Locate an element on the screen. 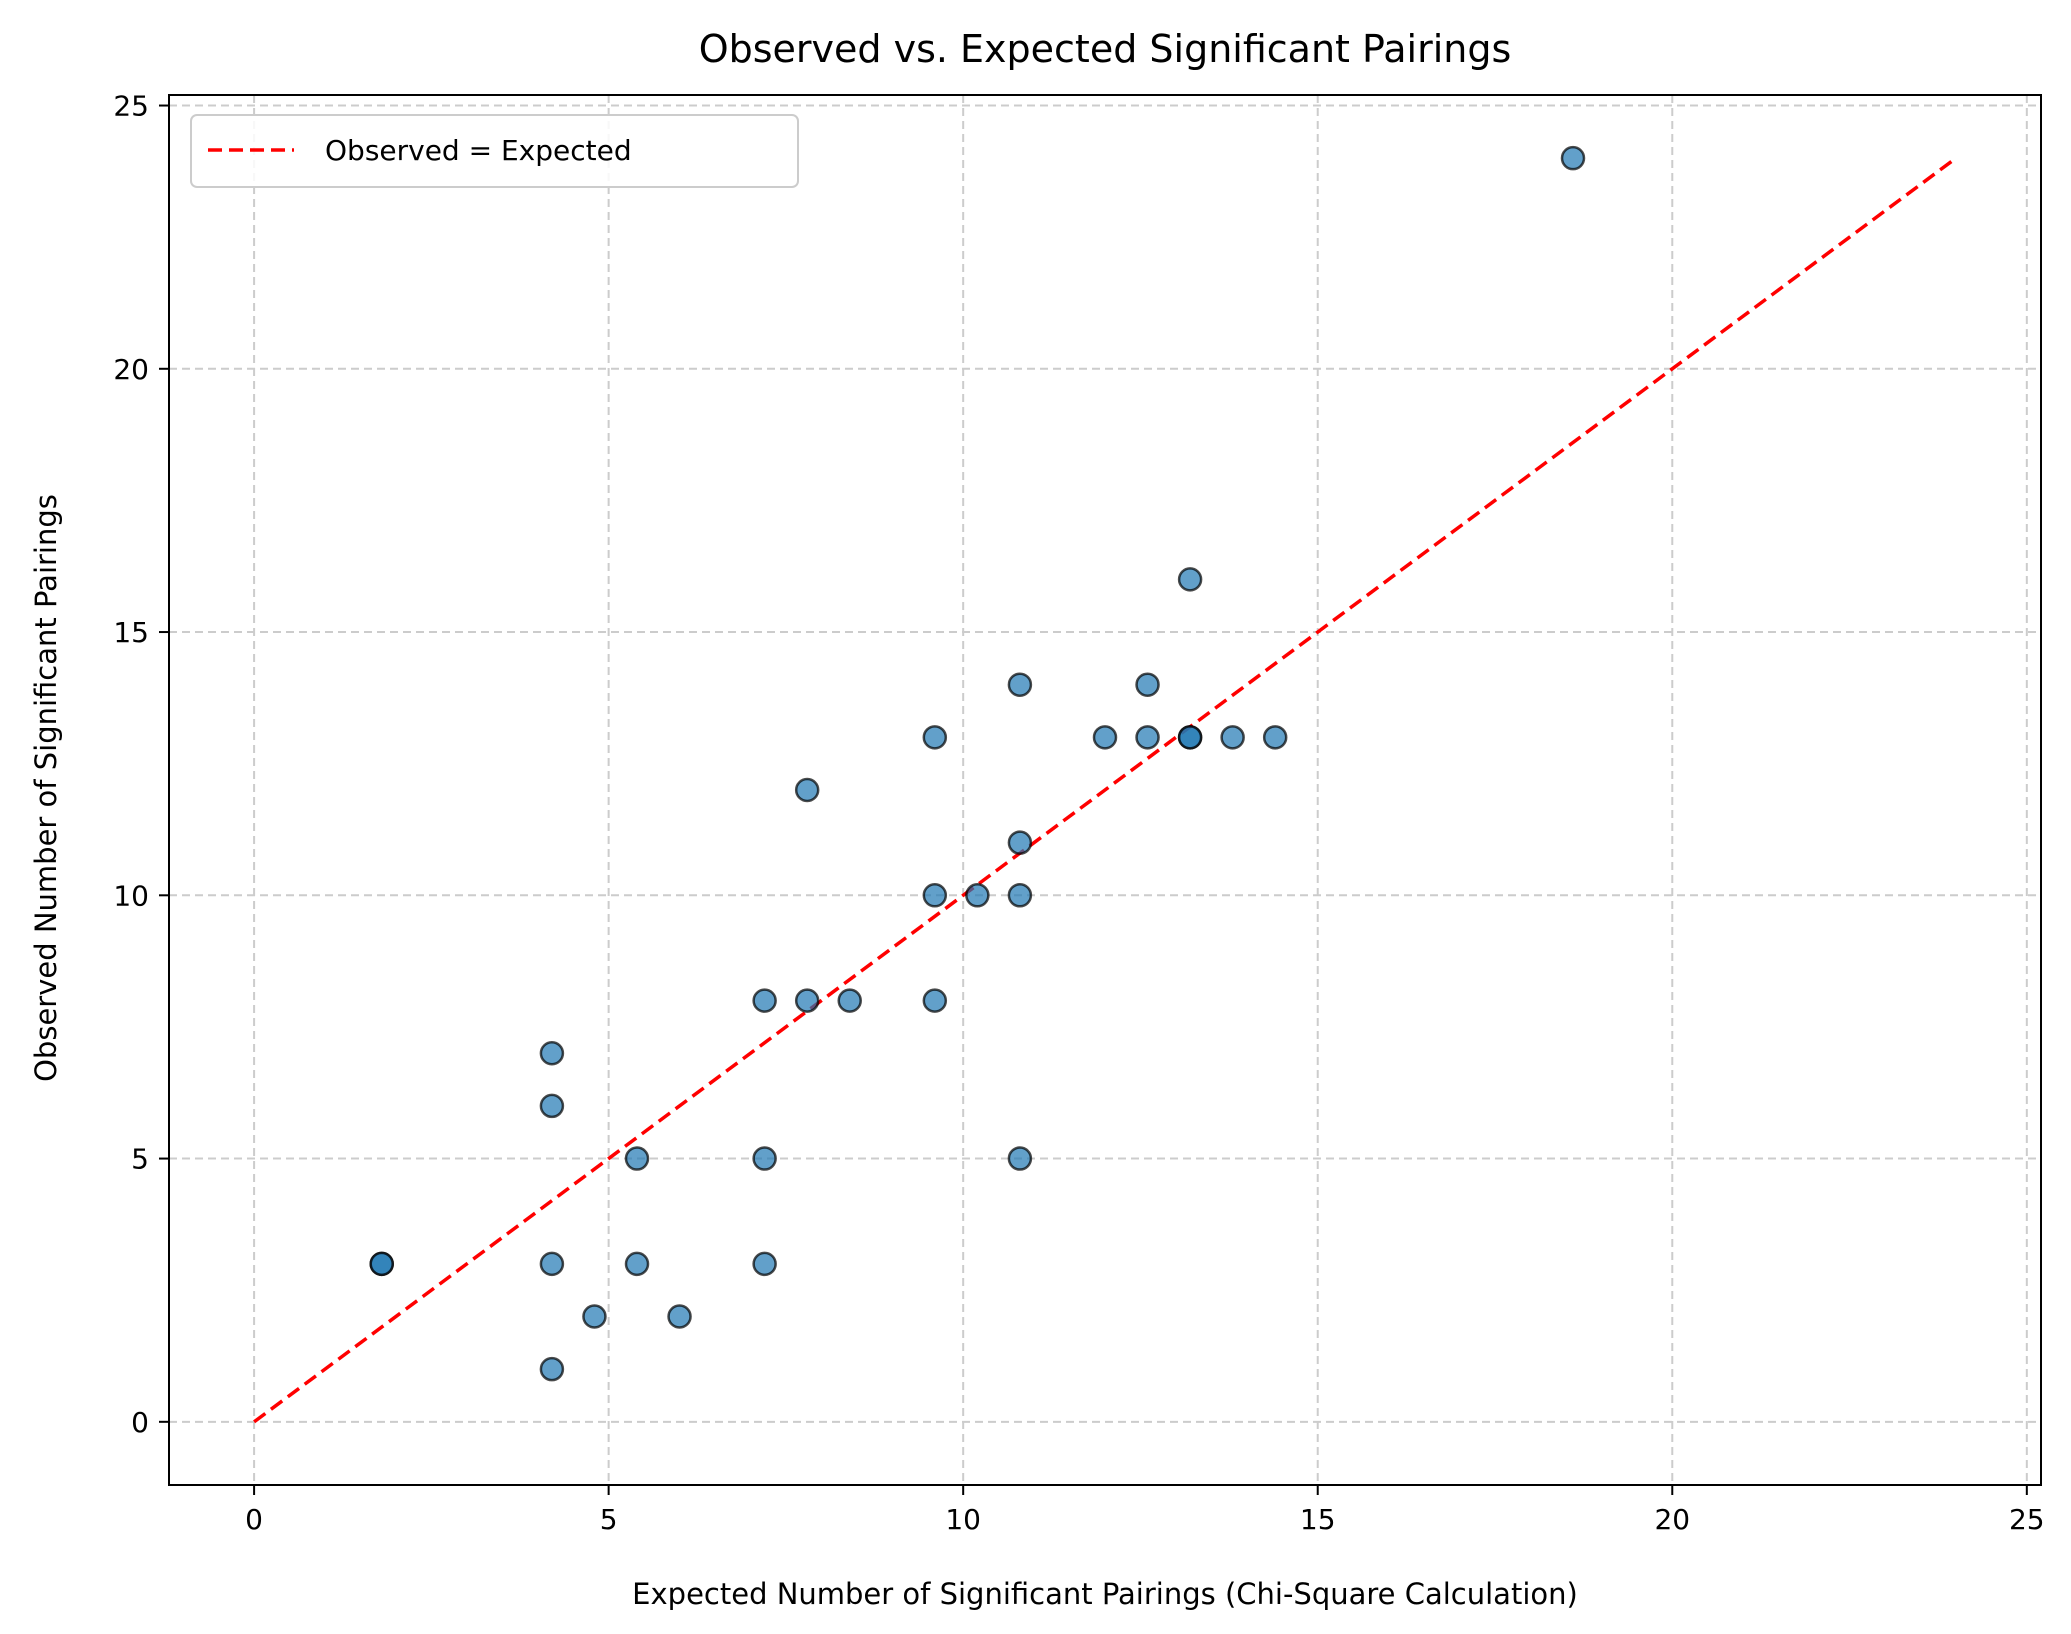 The image size is (2071, 1634). legend-box is located at coordinates (494, 151).